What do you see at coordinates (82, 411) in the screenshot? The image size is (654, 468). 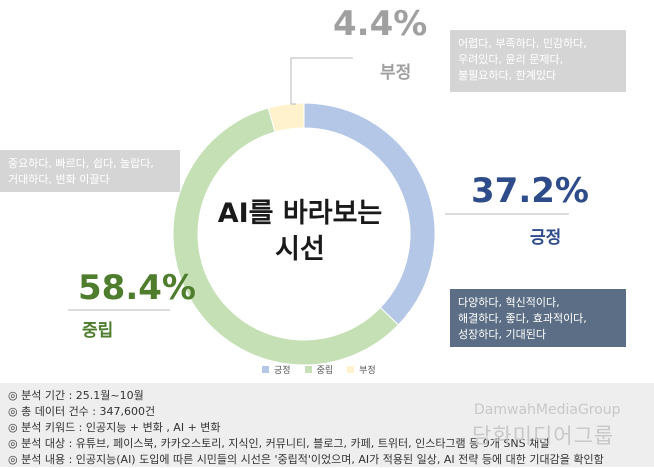 I see `total-data-count: ◎ 총 데이터 건수 : 347,600건` at bounding box center [82, 411].